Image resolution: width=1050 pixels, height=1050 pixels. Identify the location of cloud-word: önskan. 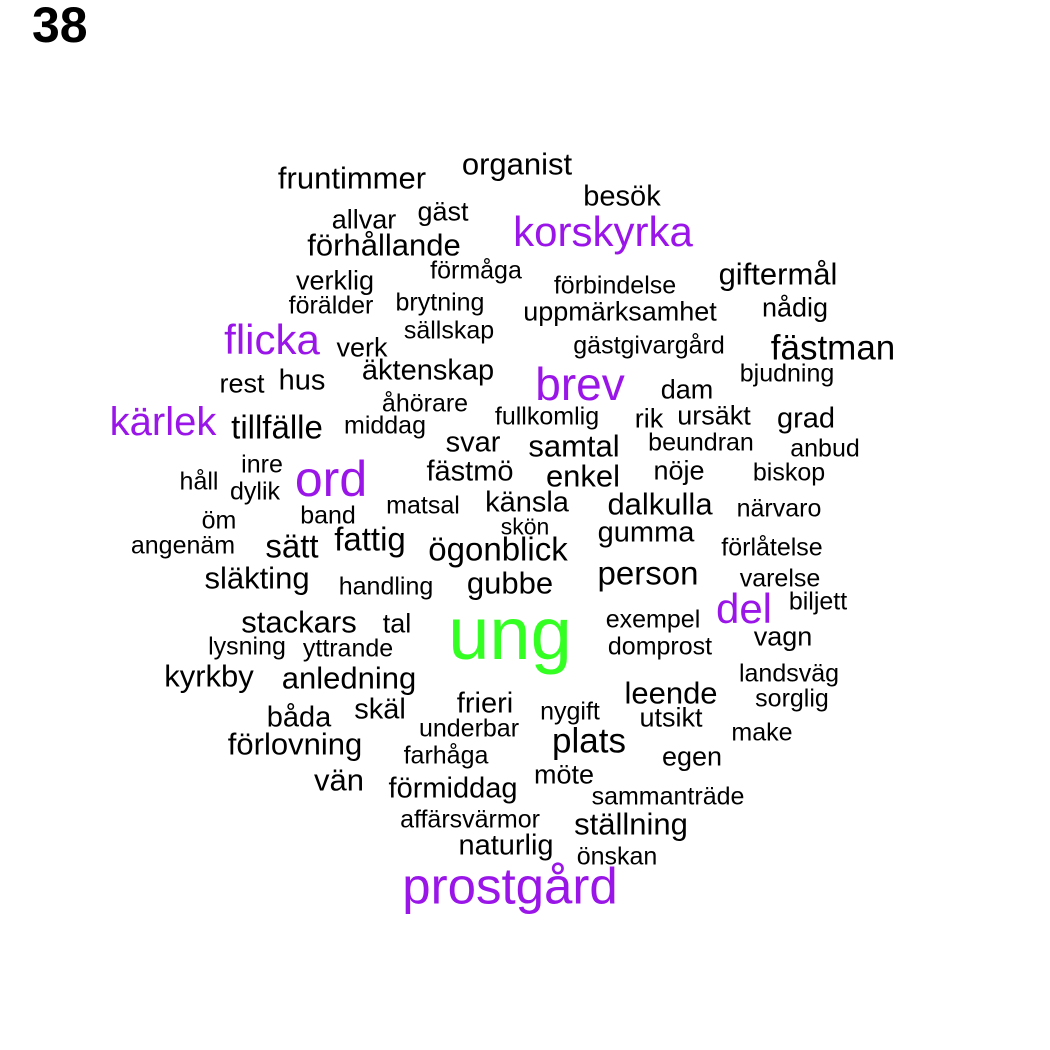
(617, 856).